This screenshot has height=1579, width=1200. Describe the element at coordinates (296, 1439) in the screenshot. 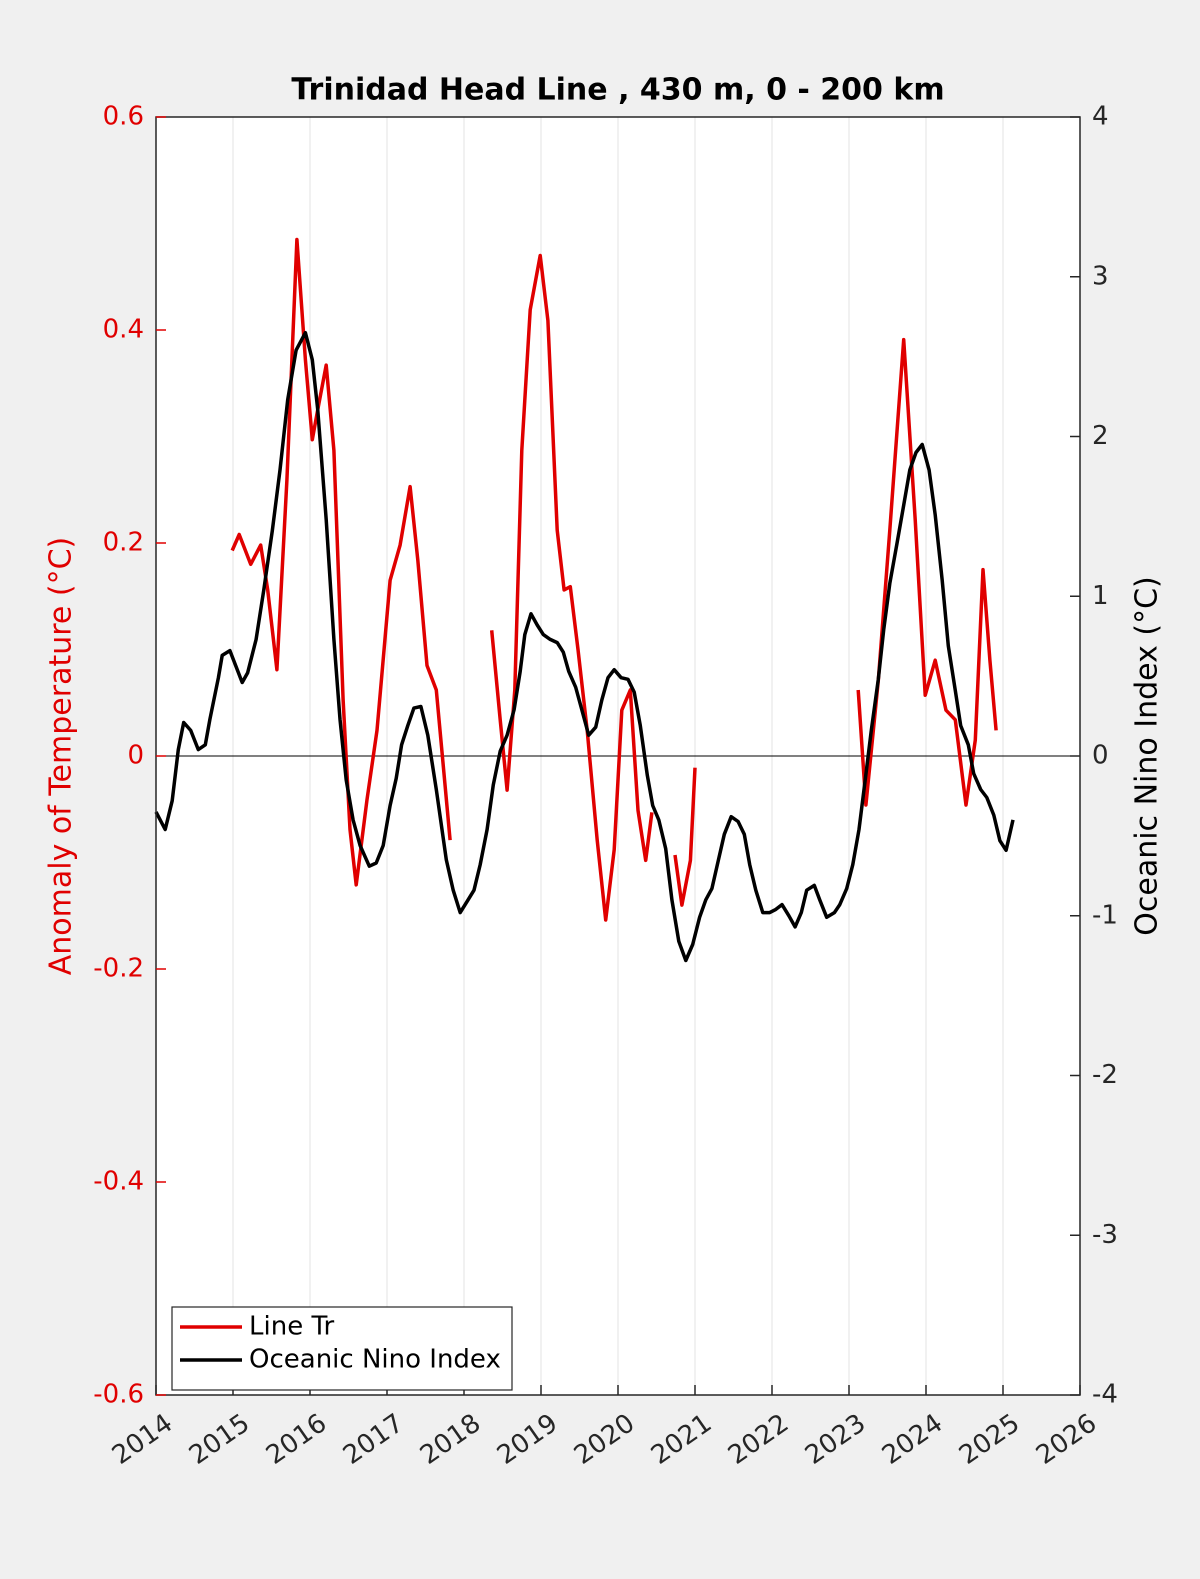

I see `x-tick-label: 2016` at that location.